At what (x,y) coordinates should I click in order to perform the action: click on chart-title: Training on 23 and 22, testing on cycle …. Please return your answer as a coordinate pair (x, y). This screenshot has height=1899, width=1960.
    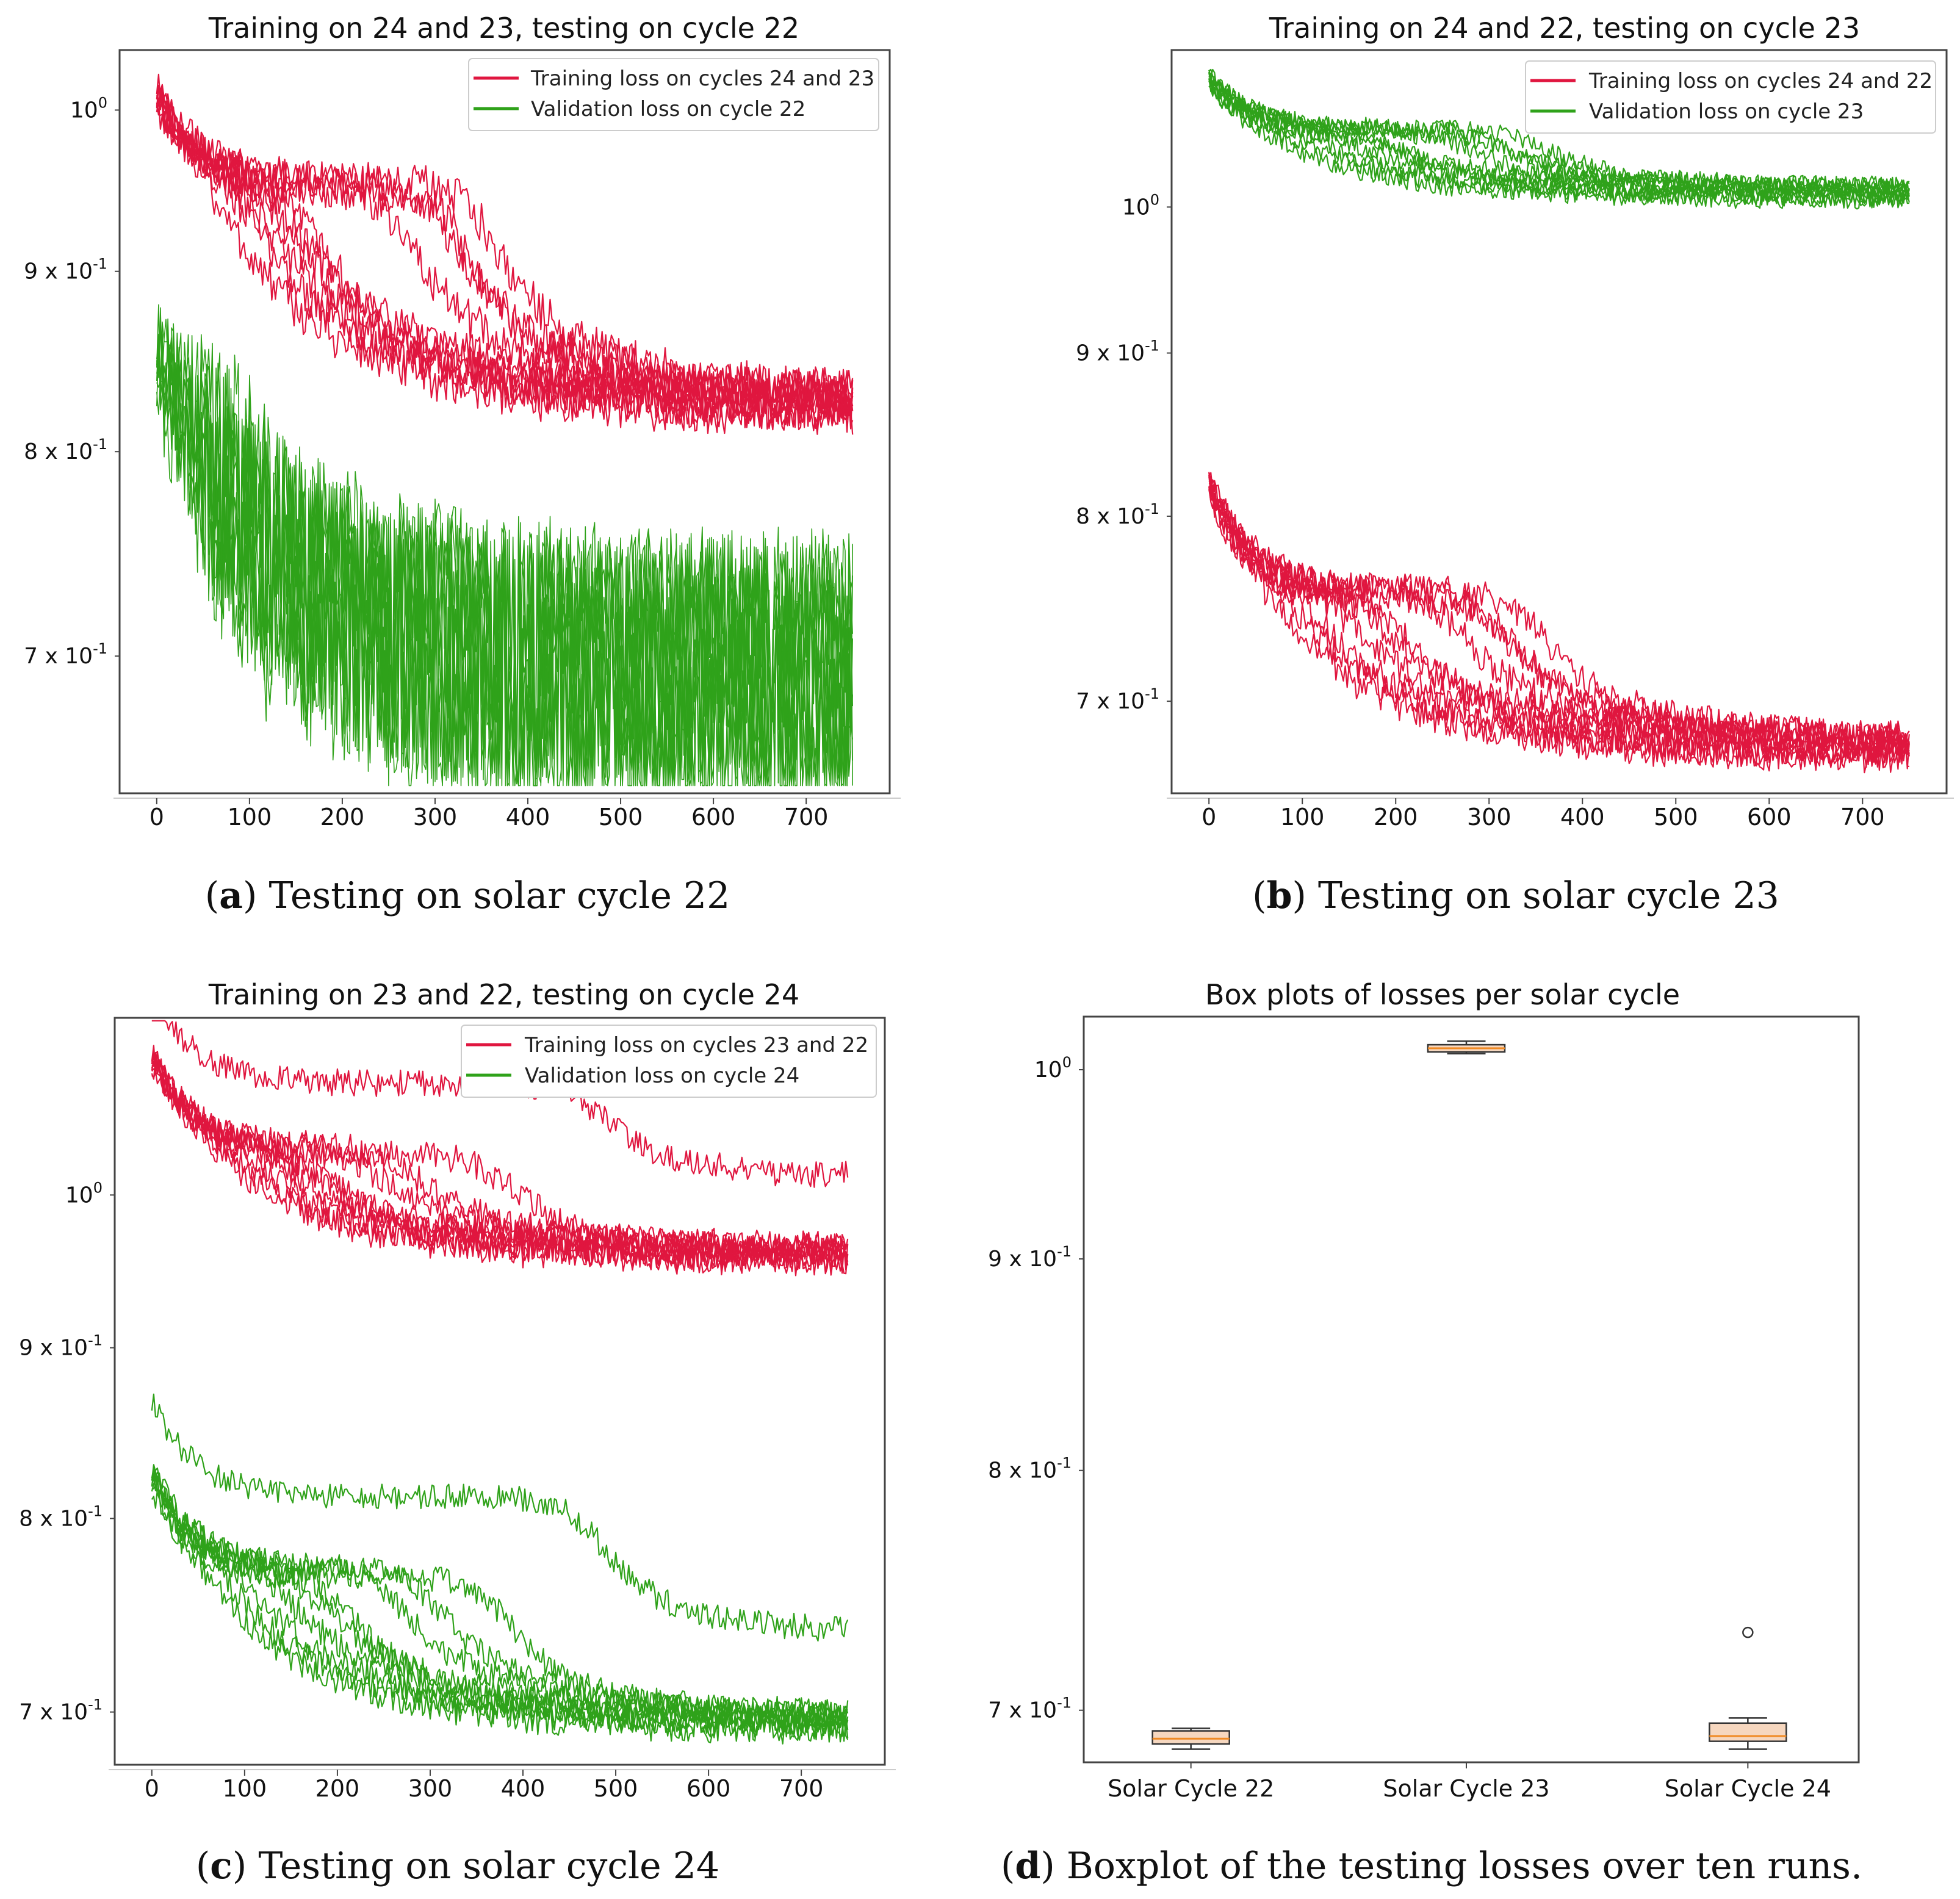
    Looking at the image, I should click on (503, 995).